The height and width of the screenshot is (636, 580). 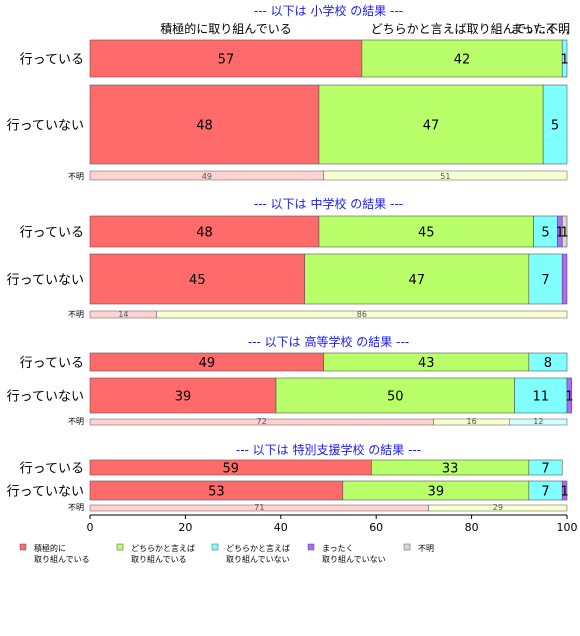 I want to click on bar-row: 行っていない 39 50 11 1, so click(x=290, y=395).